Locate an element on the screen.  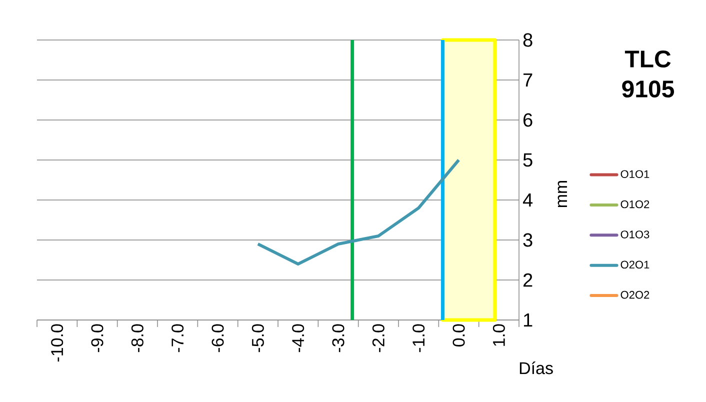
x-tick-label: 0.0 is located at coordinates (458, 335).